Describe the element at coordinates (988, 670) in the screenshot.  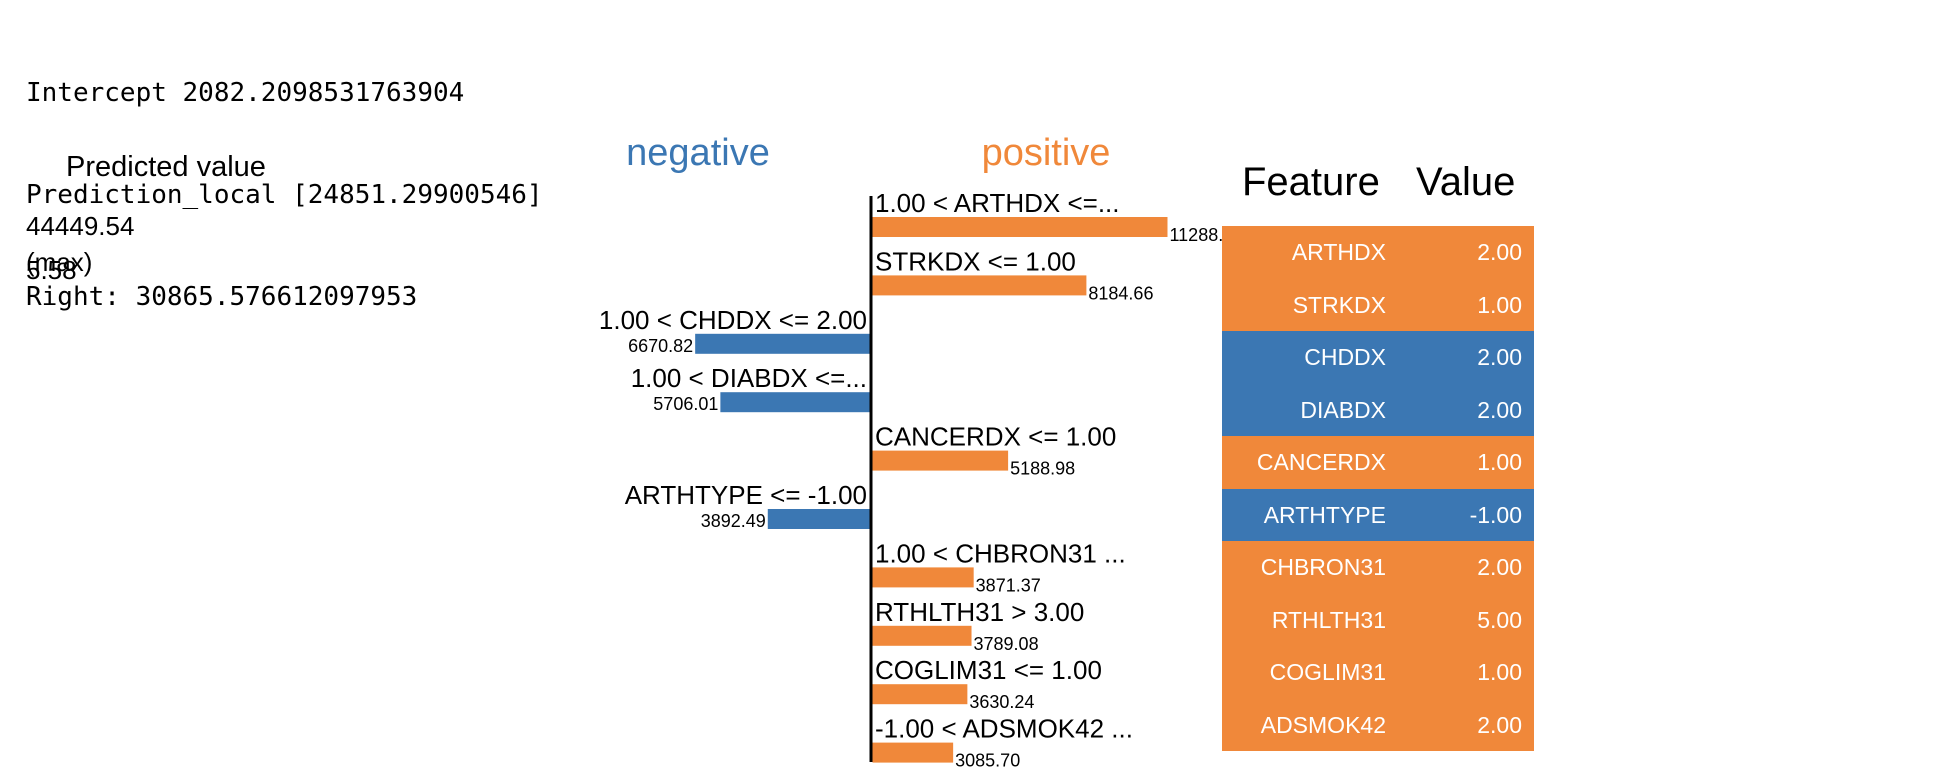
I see `bar-label: COGLIM31 <= 1.00` at that location.